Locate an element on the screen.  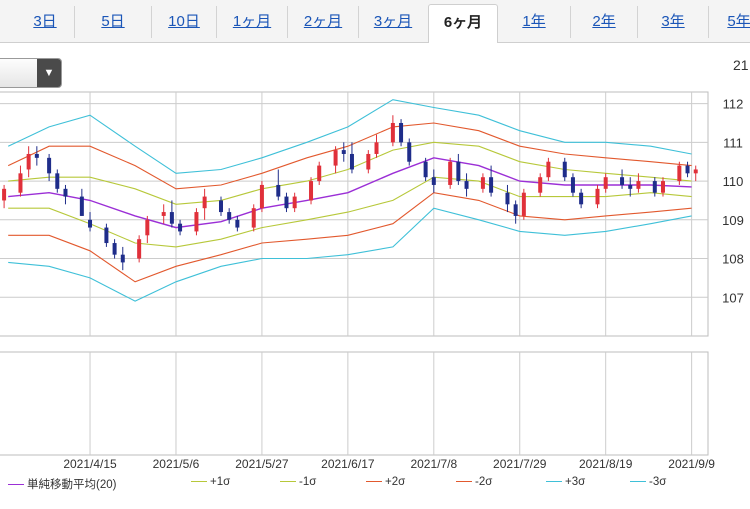
period-tab-bar: 3日 5日 10日 1ヶ月 2ヶ月 3ヶ月 6ヶ月 1年 2年 3年 5年 is located at coordinates (375, 21).